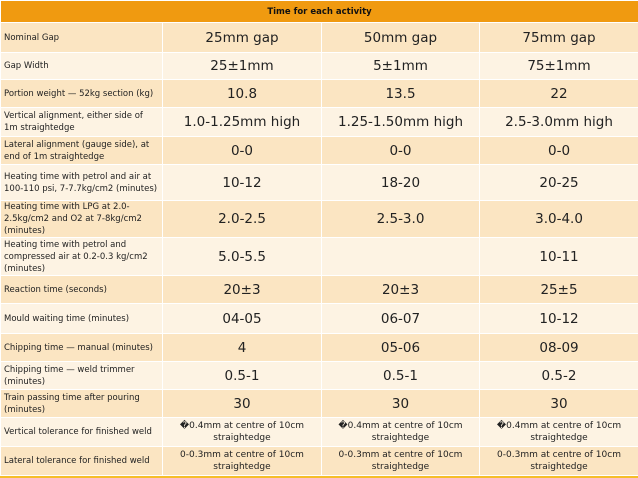 The width and height of the screenshot is (638, 478). I want to click on cell-50mm: 05-06, so click(400, 347).